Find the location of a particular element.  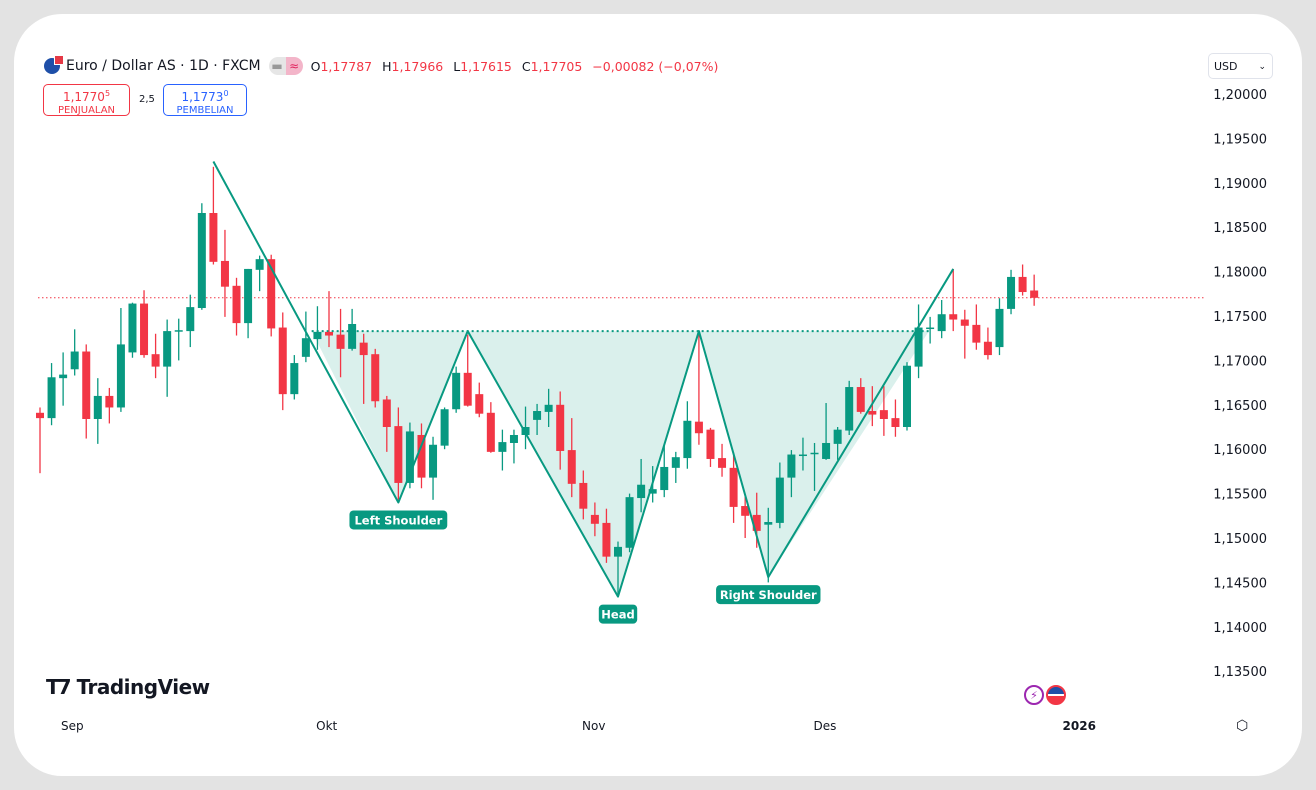

pattern-label: Left Shoulder is located at coordinates (398, 520).